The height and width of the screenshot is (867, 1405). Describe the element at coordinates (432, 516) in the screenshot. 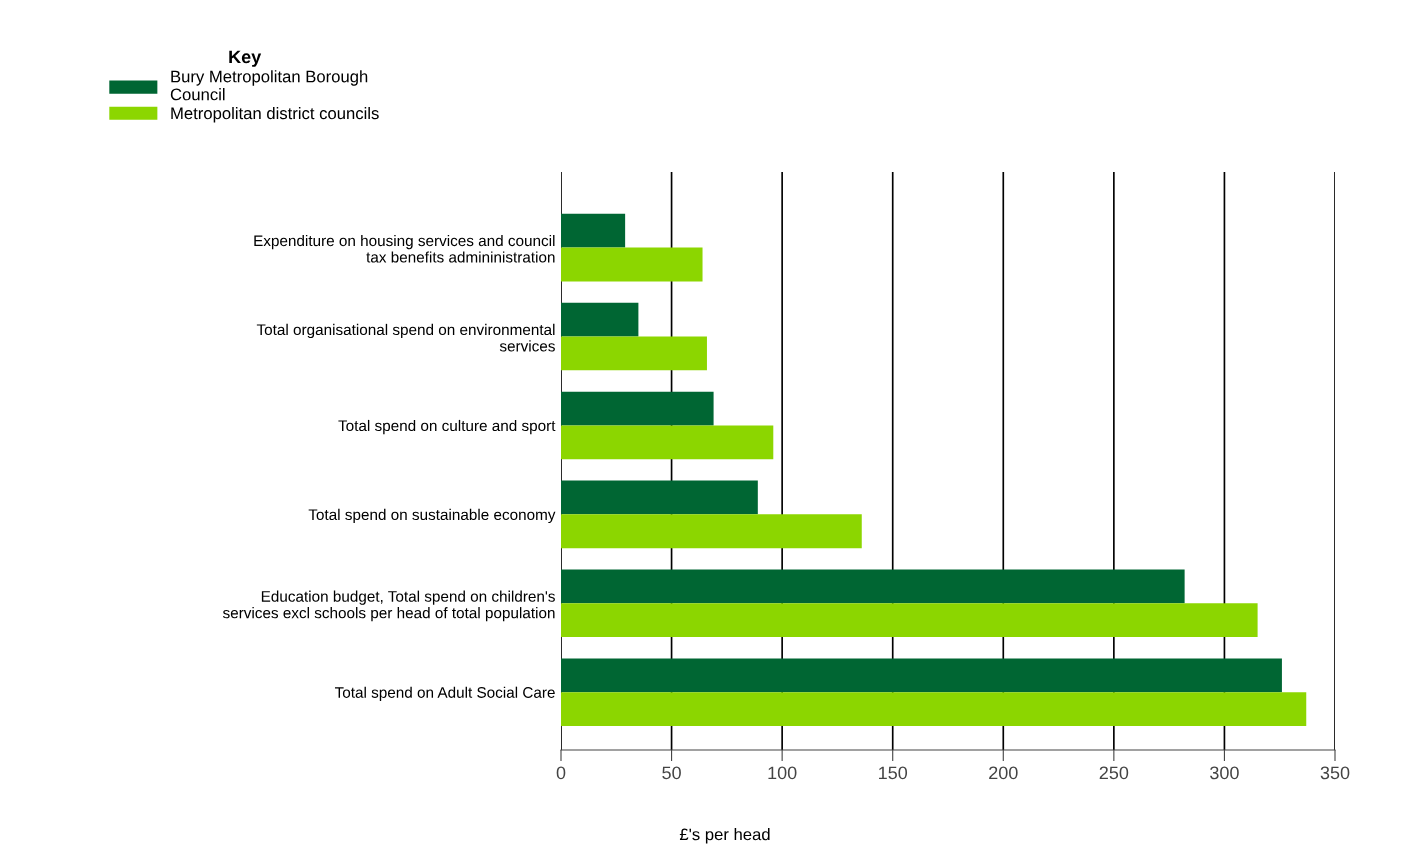

I see `y-tick-label: Total spend on sustainable economy` at that location.